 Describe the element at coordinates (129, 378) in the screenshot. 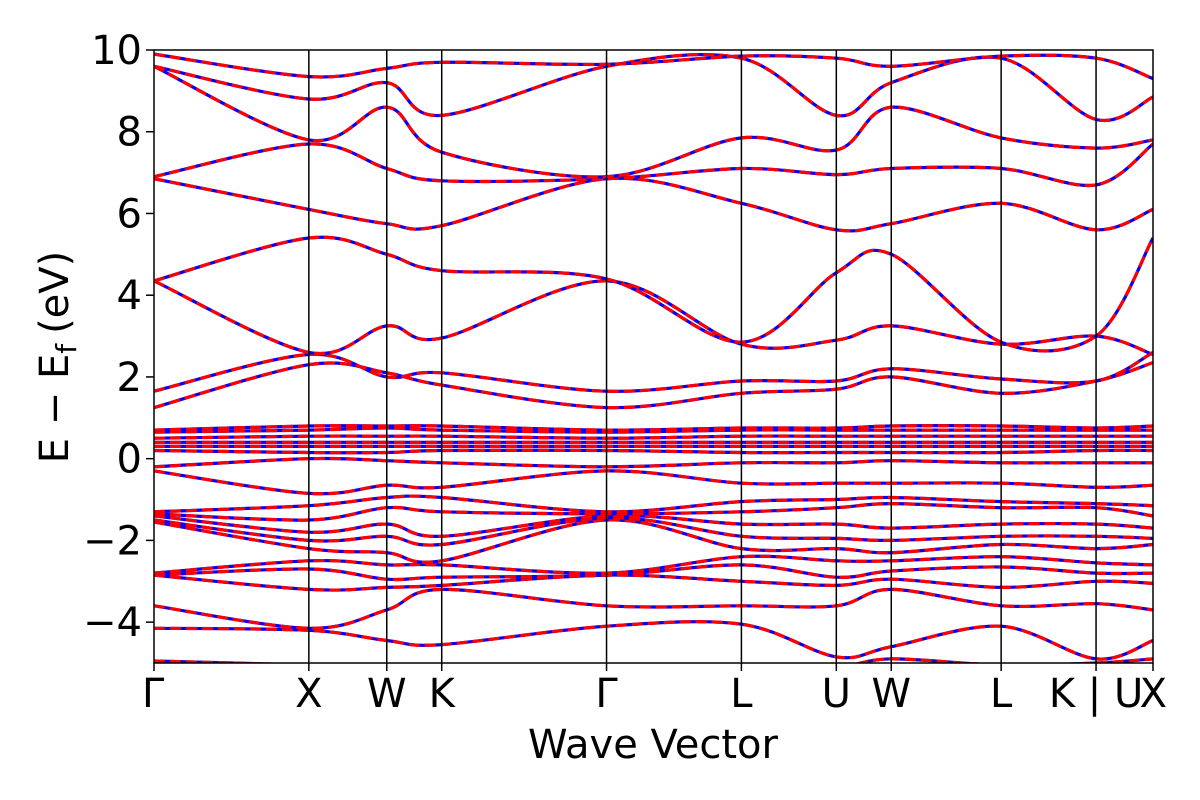

I see `y-tick-label: 2` at that location.